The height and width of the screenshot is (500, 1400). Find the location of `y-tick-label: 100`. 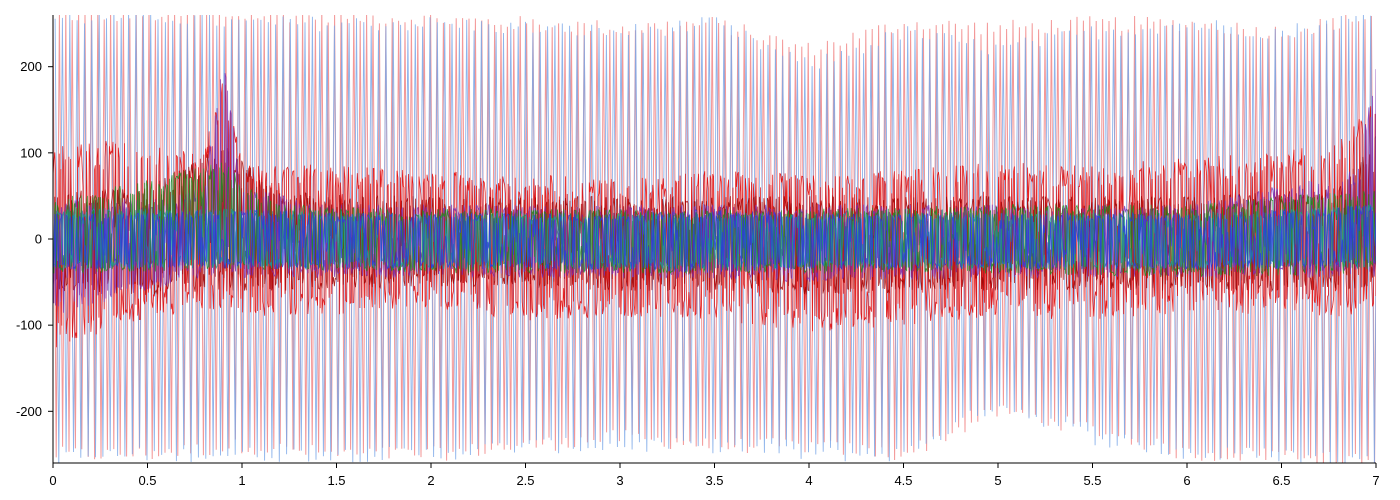

y-tick-label: 100 is located at coordinates (31, 152).